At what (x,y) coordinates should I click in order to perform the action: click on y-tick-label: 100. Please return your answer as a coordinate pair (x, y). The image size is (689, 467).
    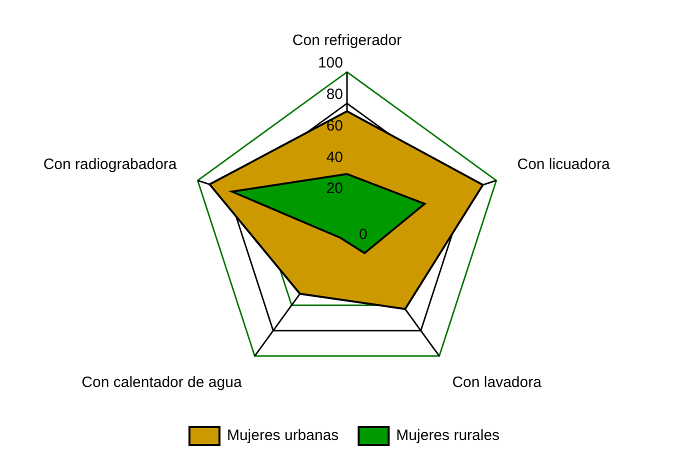
    Looking at the image, I should click on (330, 63).